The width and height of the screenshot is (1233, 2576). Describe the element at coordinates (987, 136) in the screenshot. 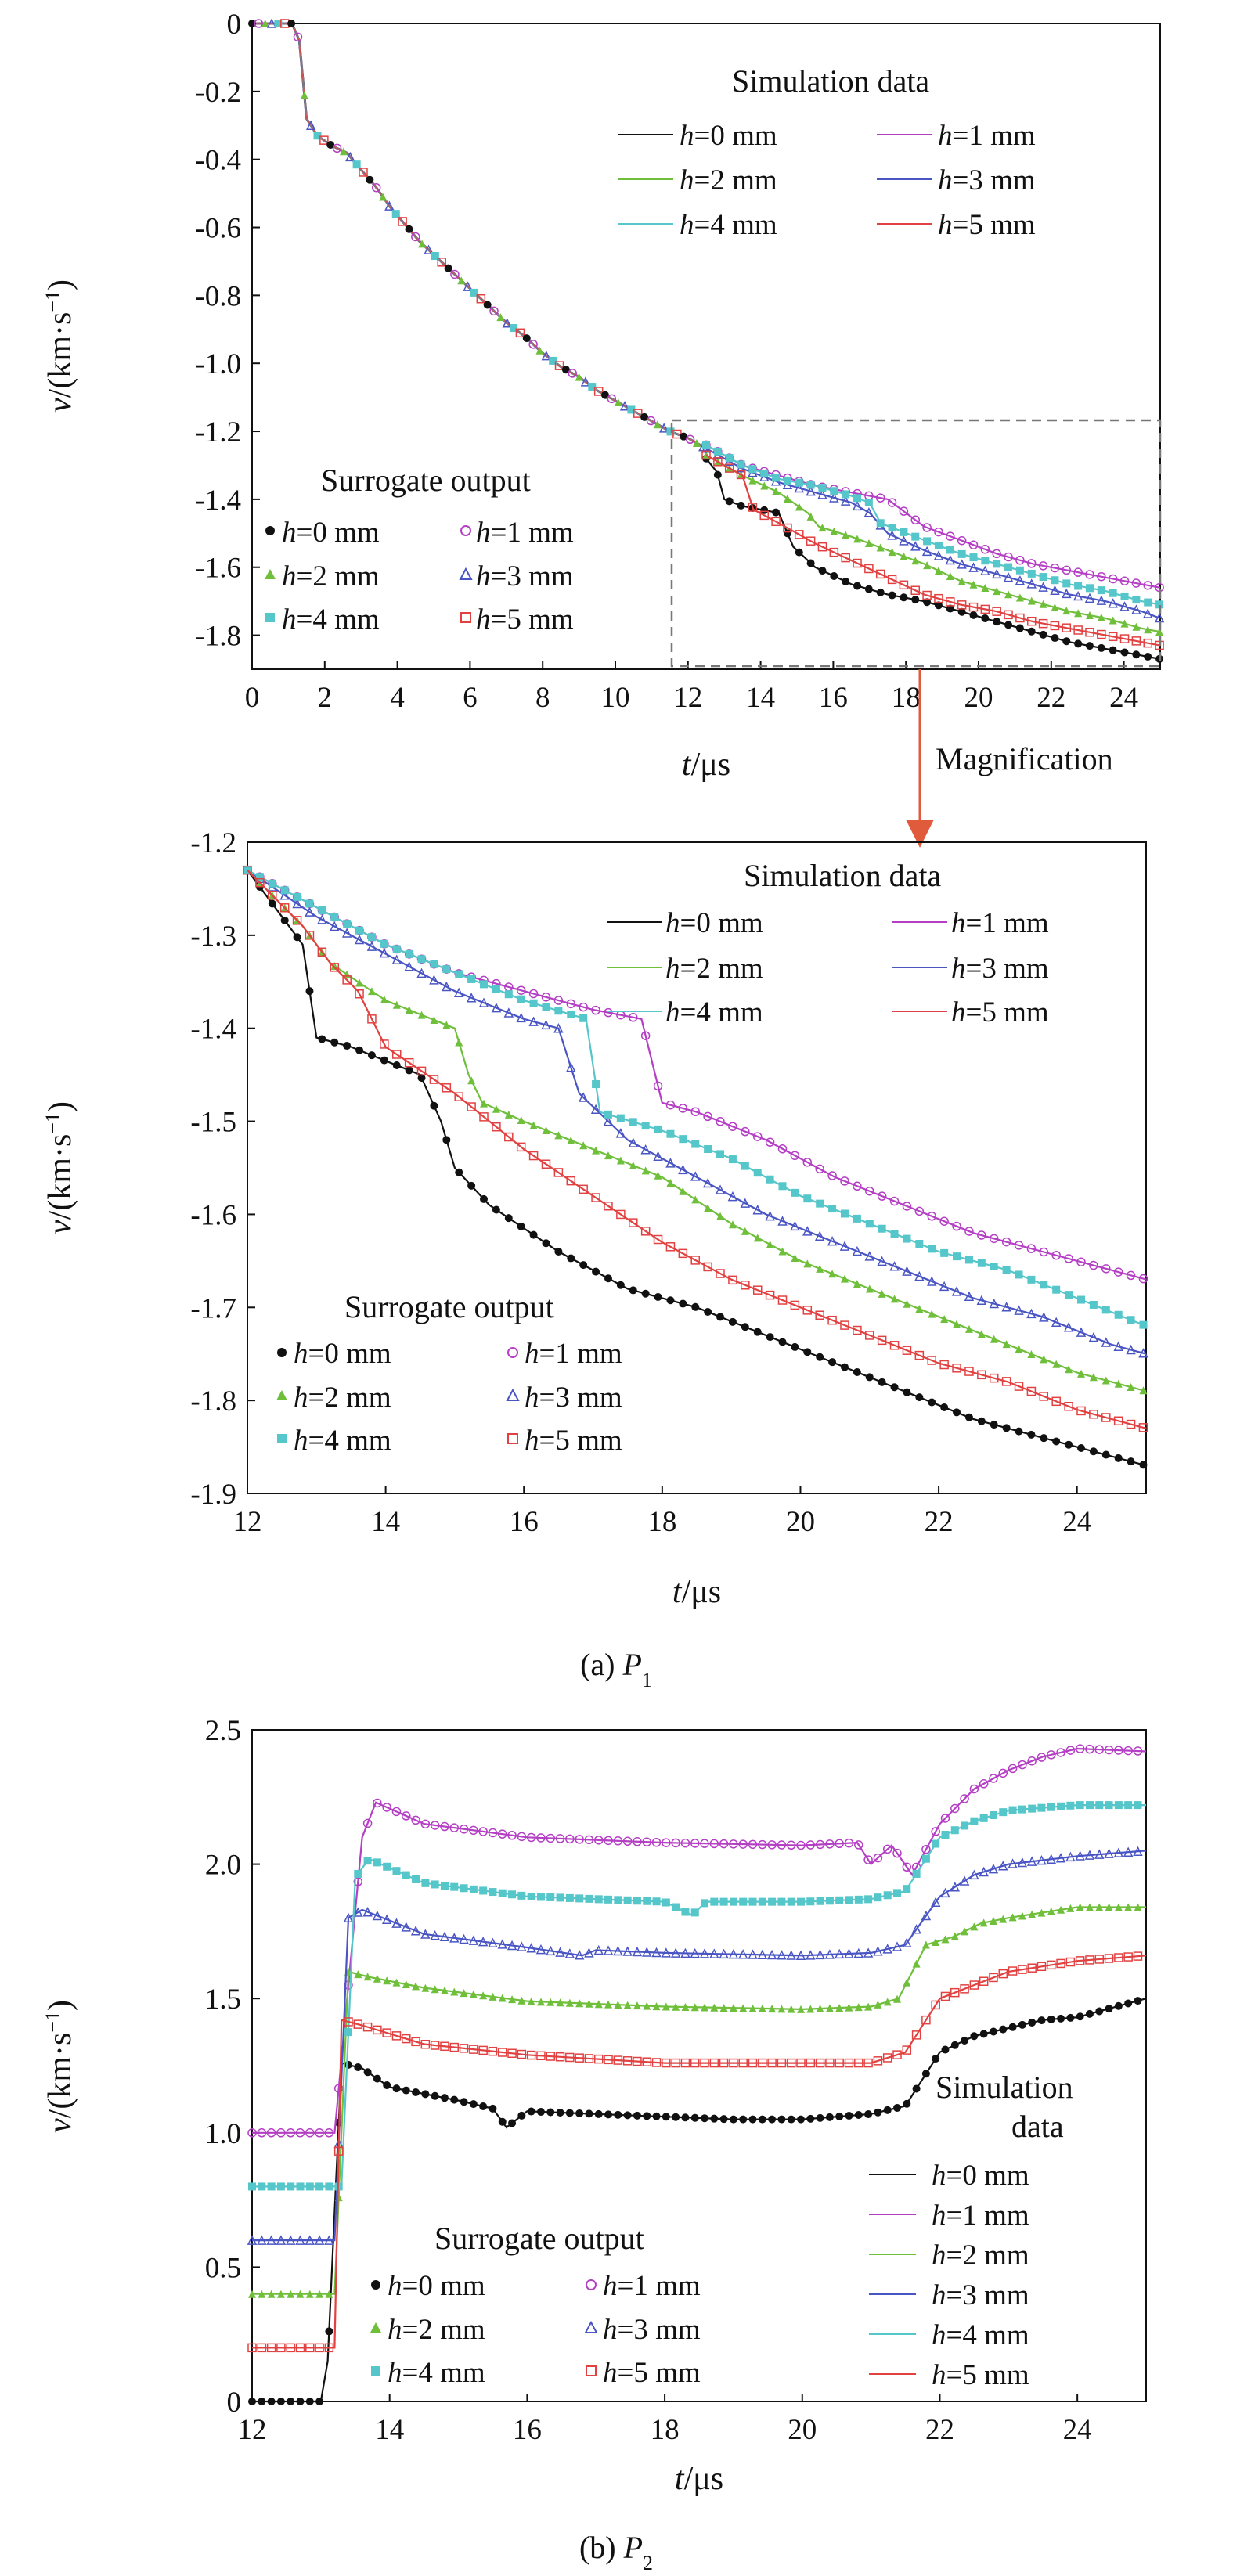

I see `legend-h1: h=1 mm` at that location.